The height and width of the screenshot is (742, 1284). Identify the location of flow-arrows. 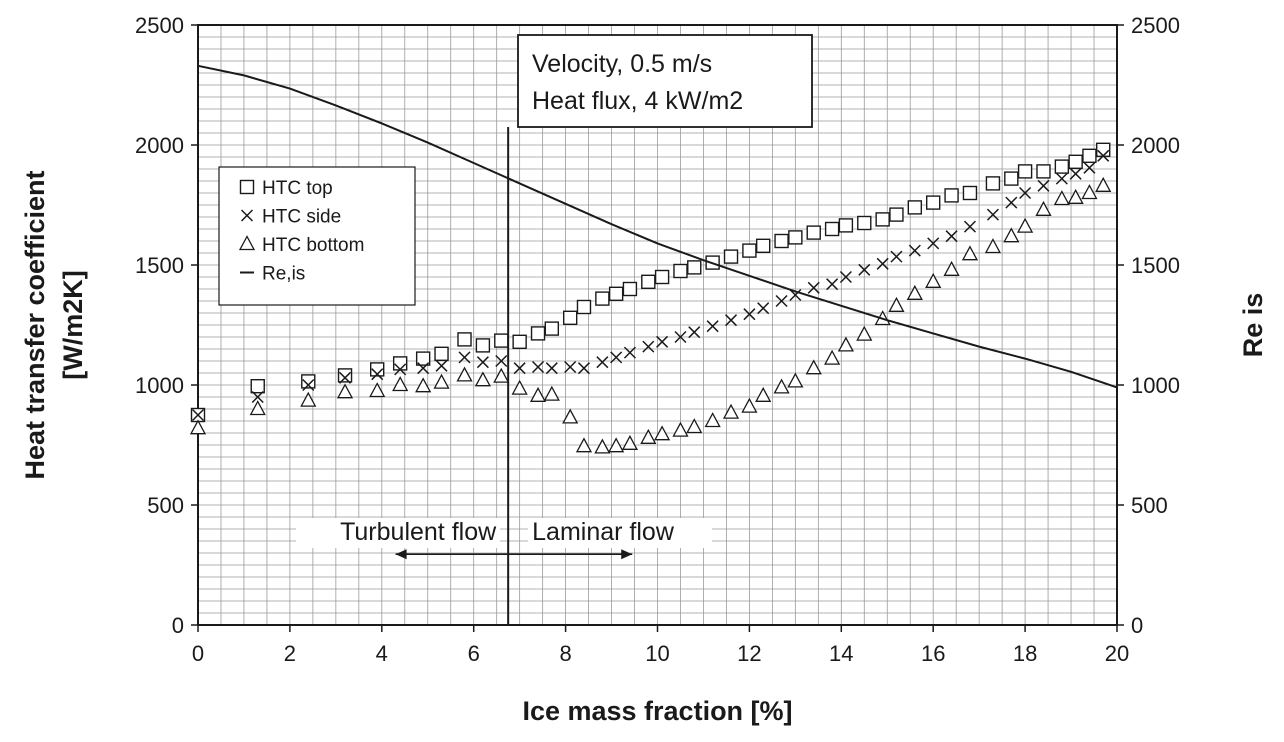
(514, 554).